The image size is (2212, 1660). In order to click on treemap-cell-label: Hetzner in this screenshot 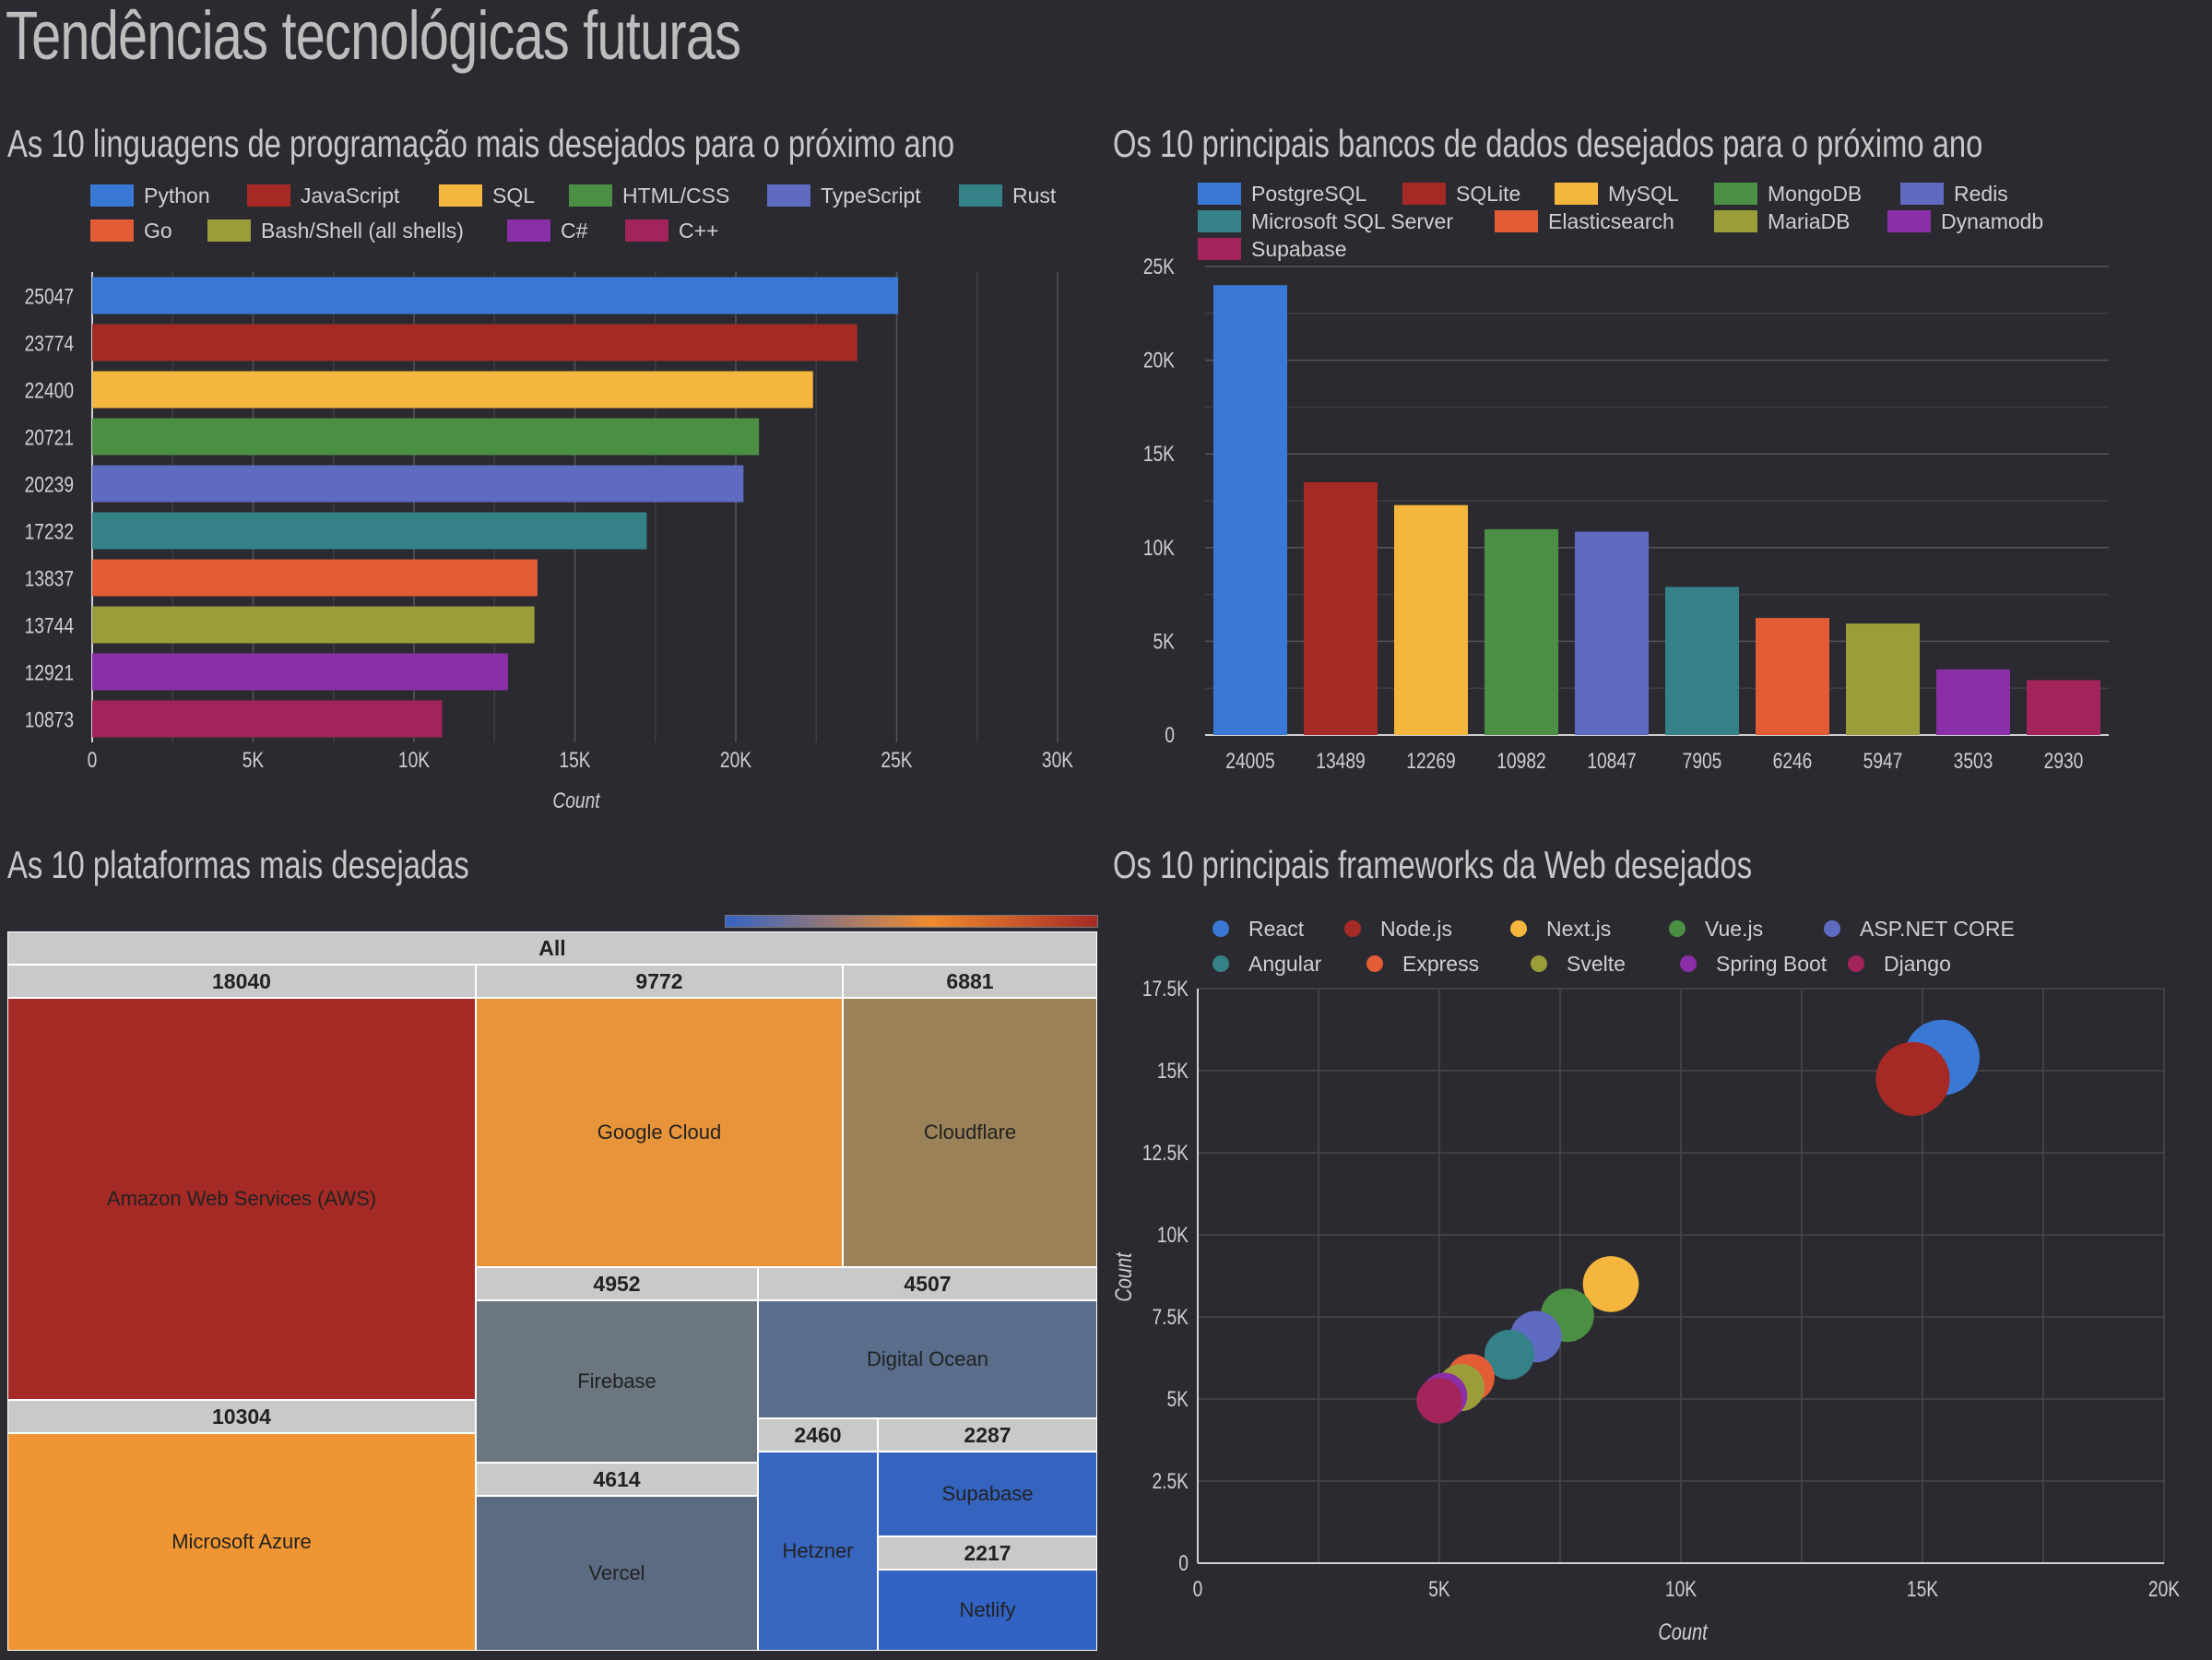, I will do `click(818, 1550)`.